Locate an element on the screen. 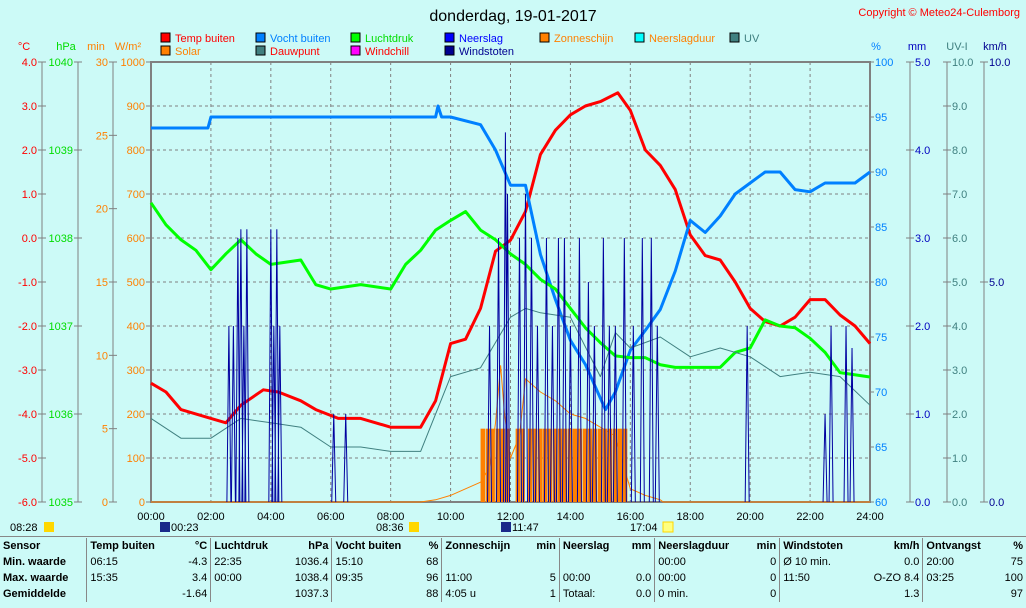  table-cell: 0 is located at coordinates (773, 594).